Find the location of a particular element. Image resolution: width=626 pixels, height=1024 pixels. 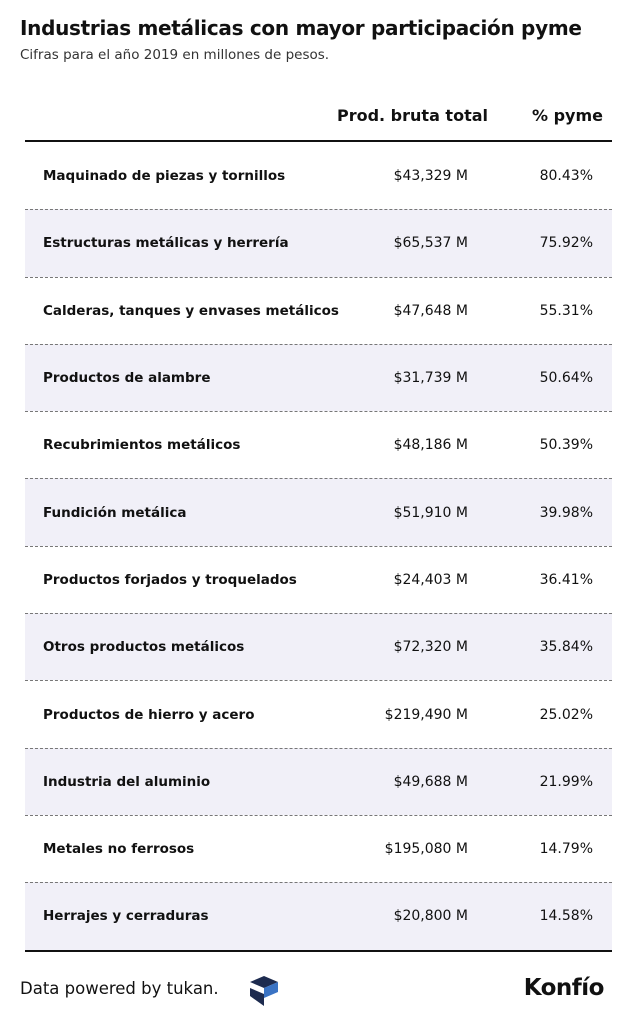

industry-name: Recubrimientos metálicos is located at coordinates (142, 445).